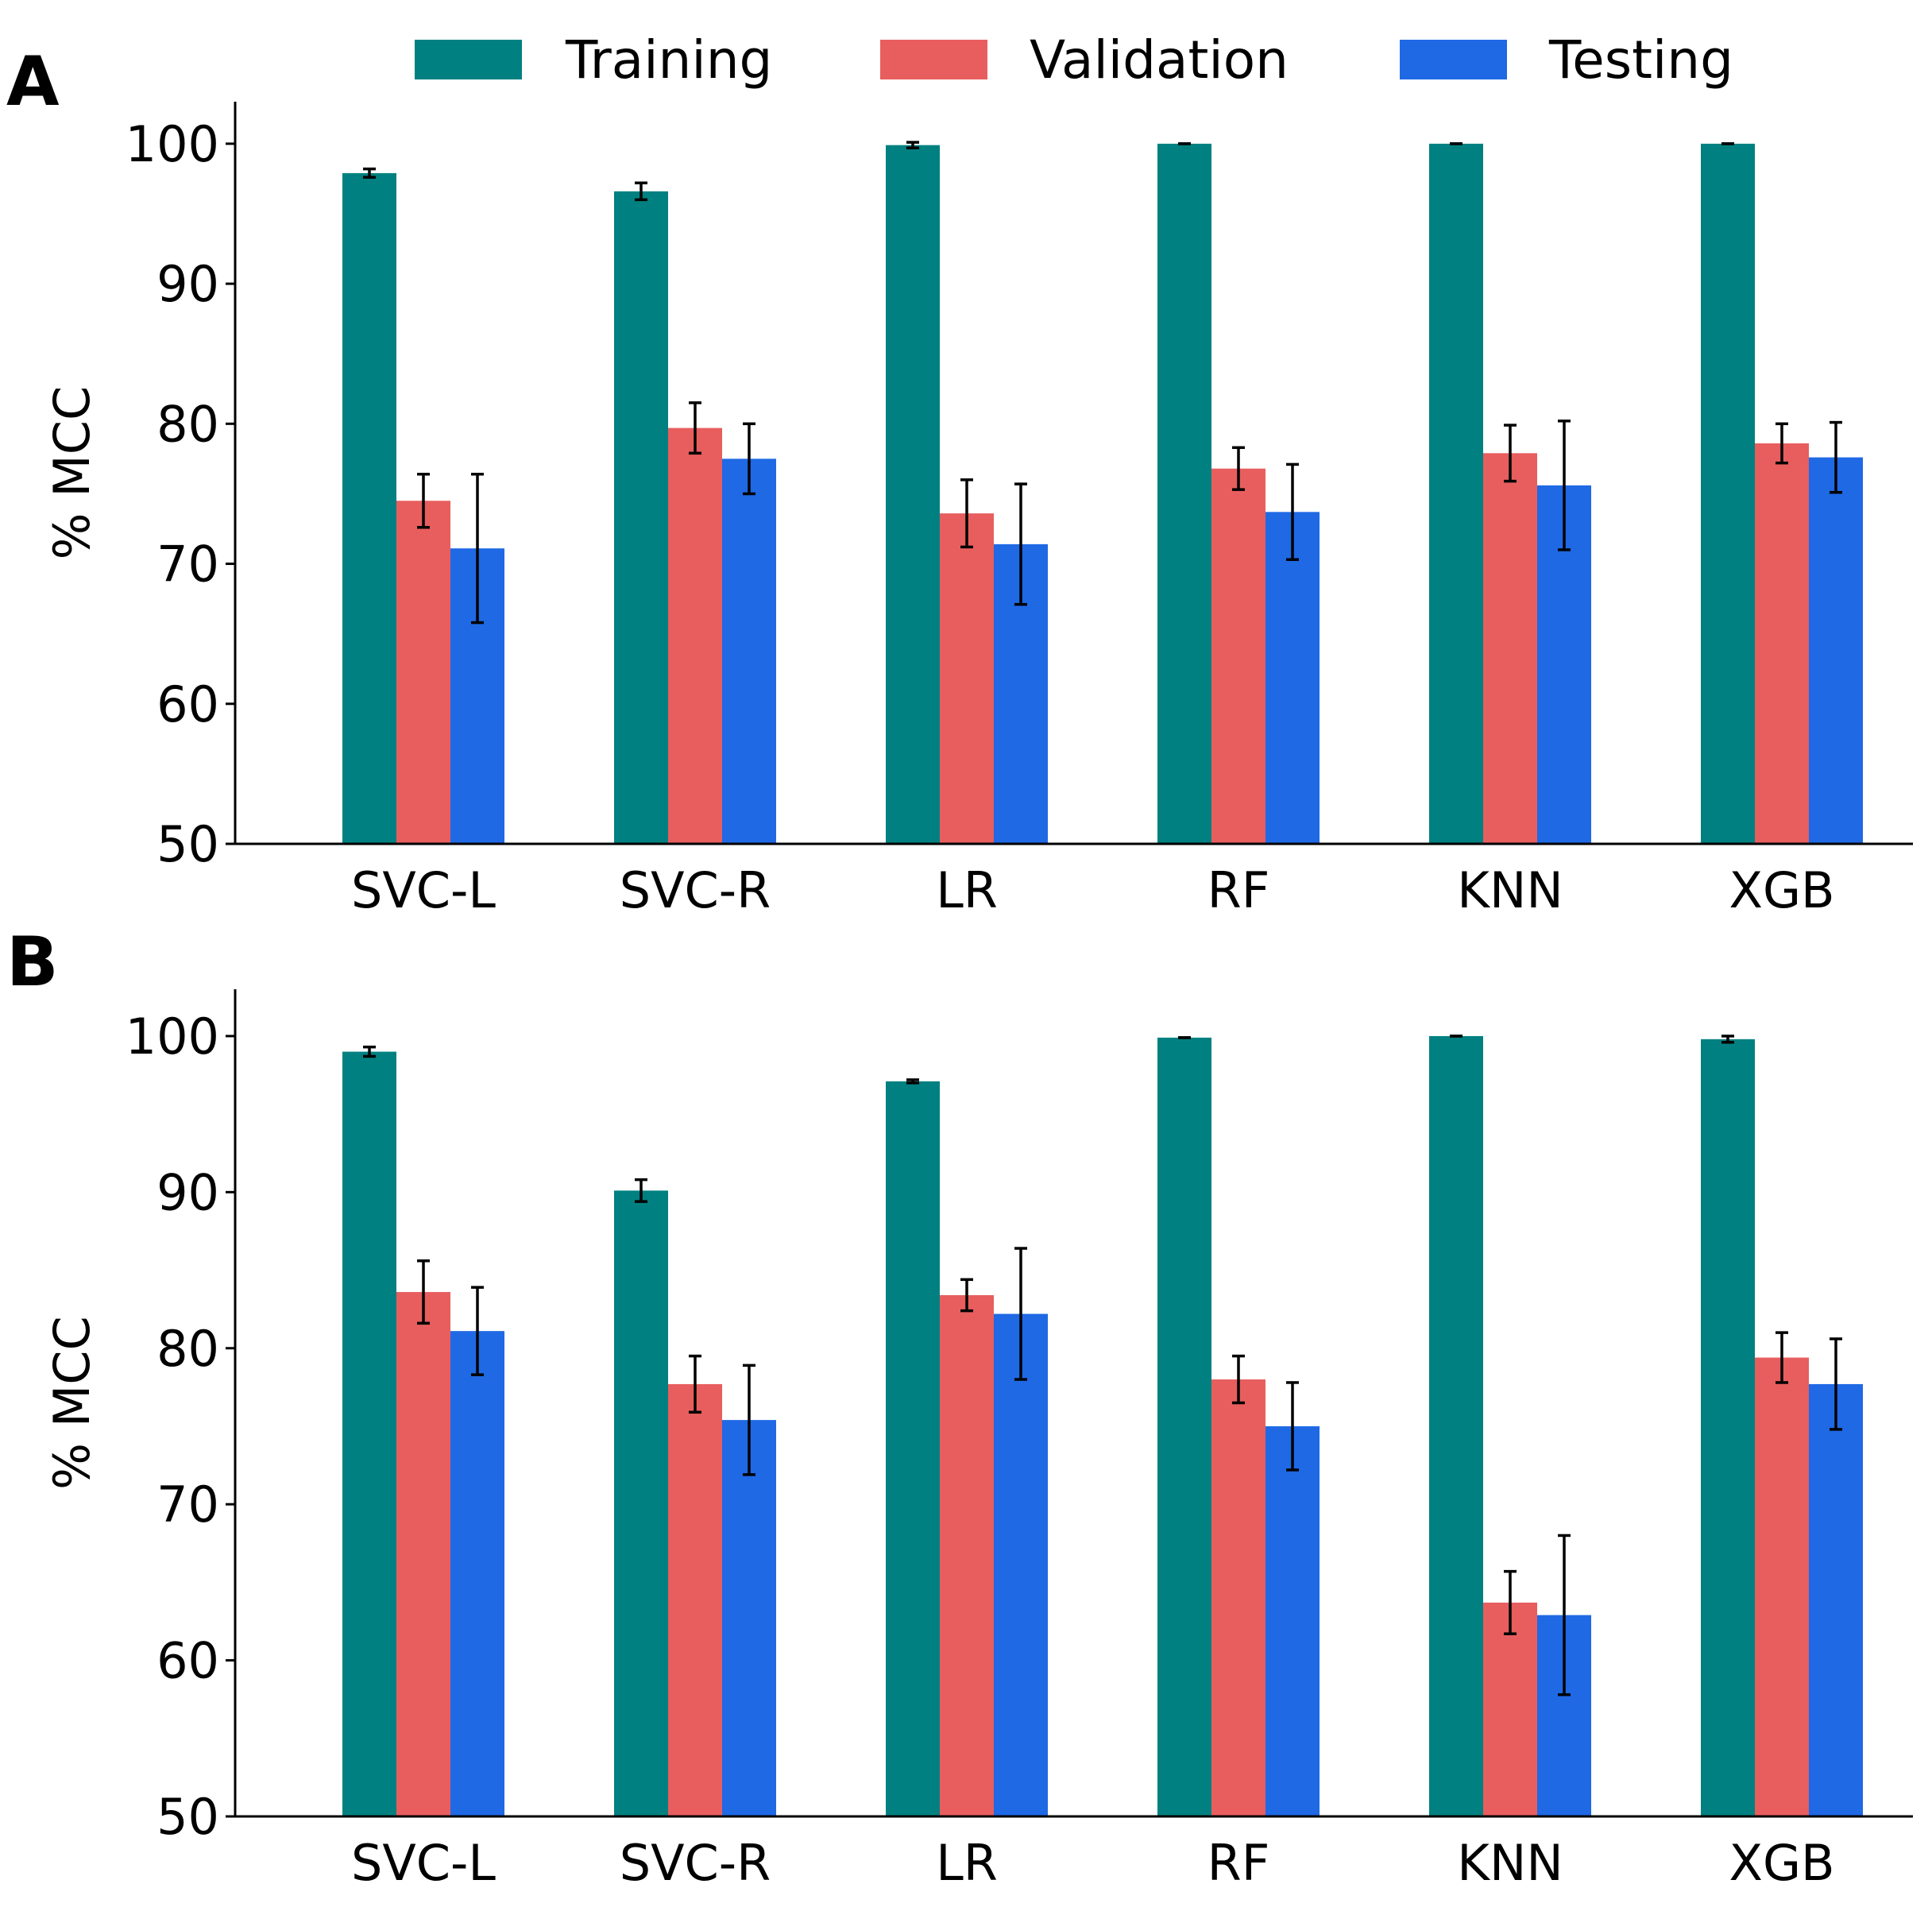 The width and height of the screenshot is (1932, 1907). What do you see at coordinates (695, 1384) in the screenshot?
I see `errorbar-b-svc-r-validation` at bounding box center [695, 1384].